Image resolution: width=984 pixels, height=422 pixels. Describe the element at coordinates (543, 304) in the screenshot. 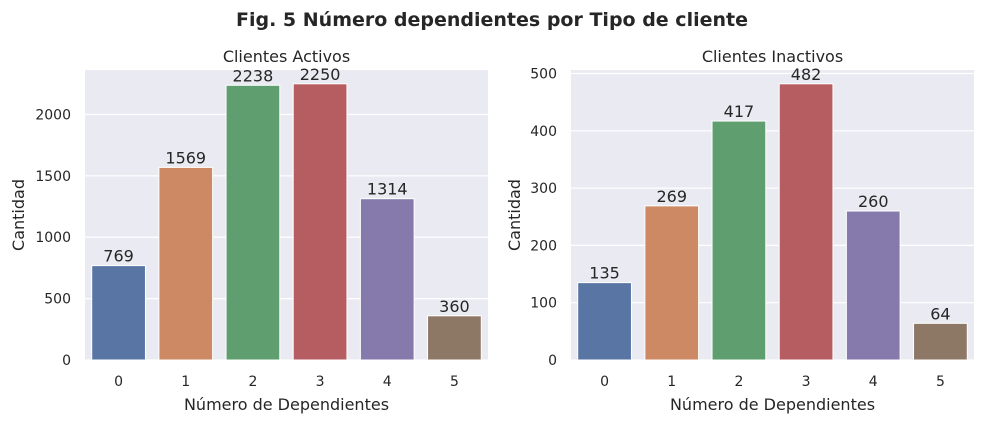

I see `y-tick-label: 100` at that location.